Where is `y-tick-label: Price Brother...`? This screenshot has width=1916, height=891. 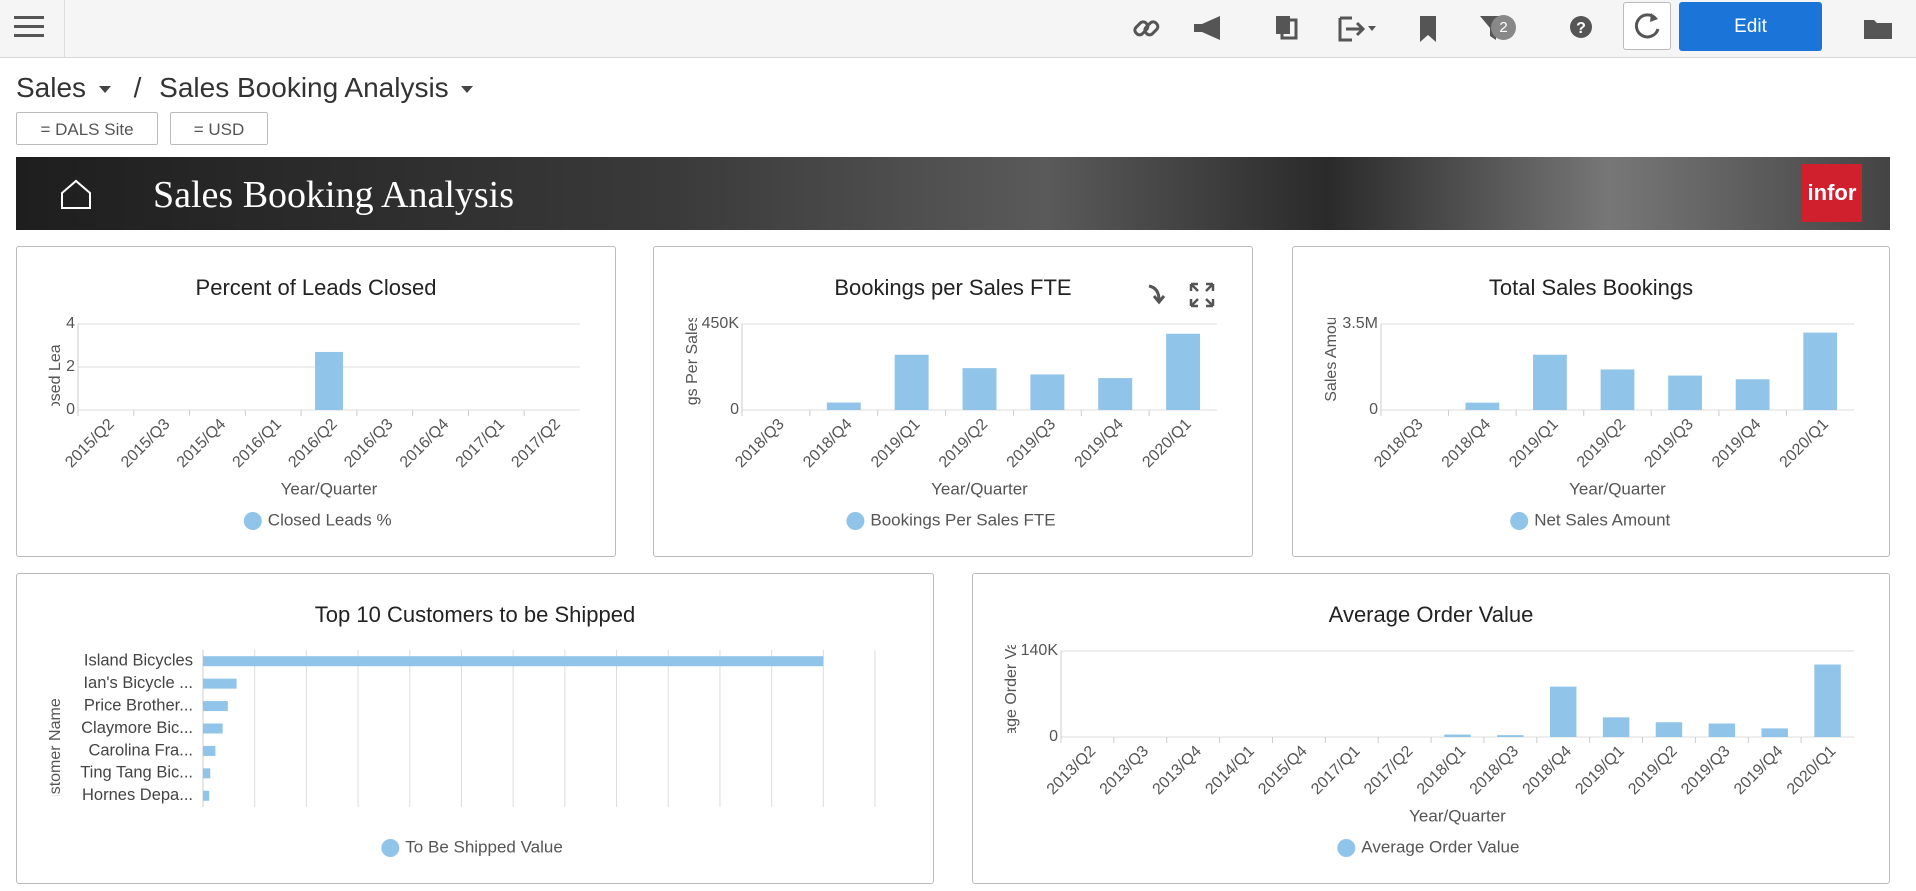
y-tick-label: Price Brother... is located at coordinates (138, 705).